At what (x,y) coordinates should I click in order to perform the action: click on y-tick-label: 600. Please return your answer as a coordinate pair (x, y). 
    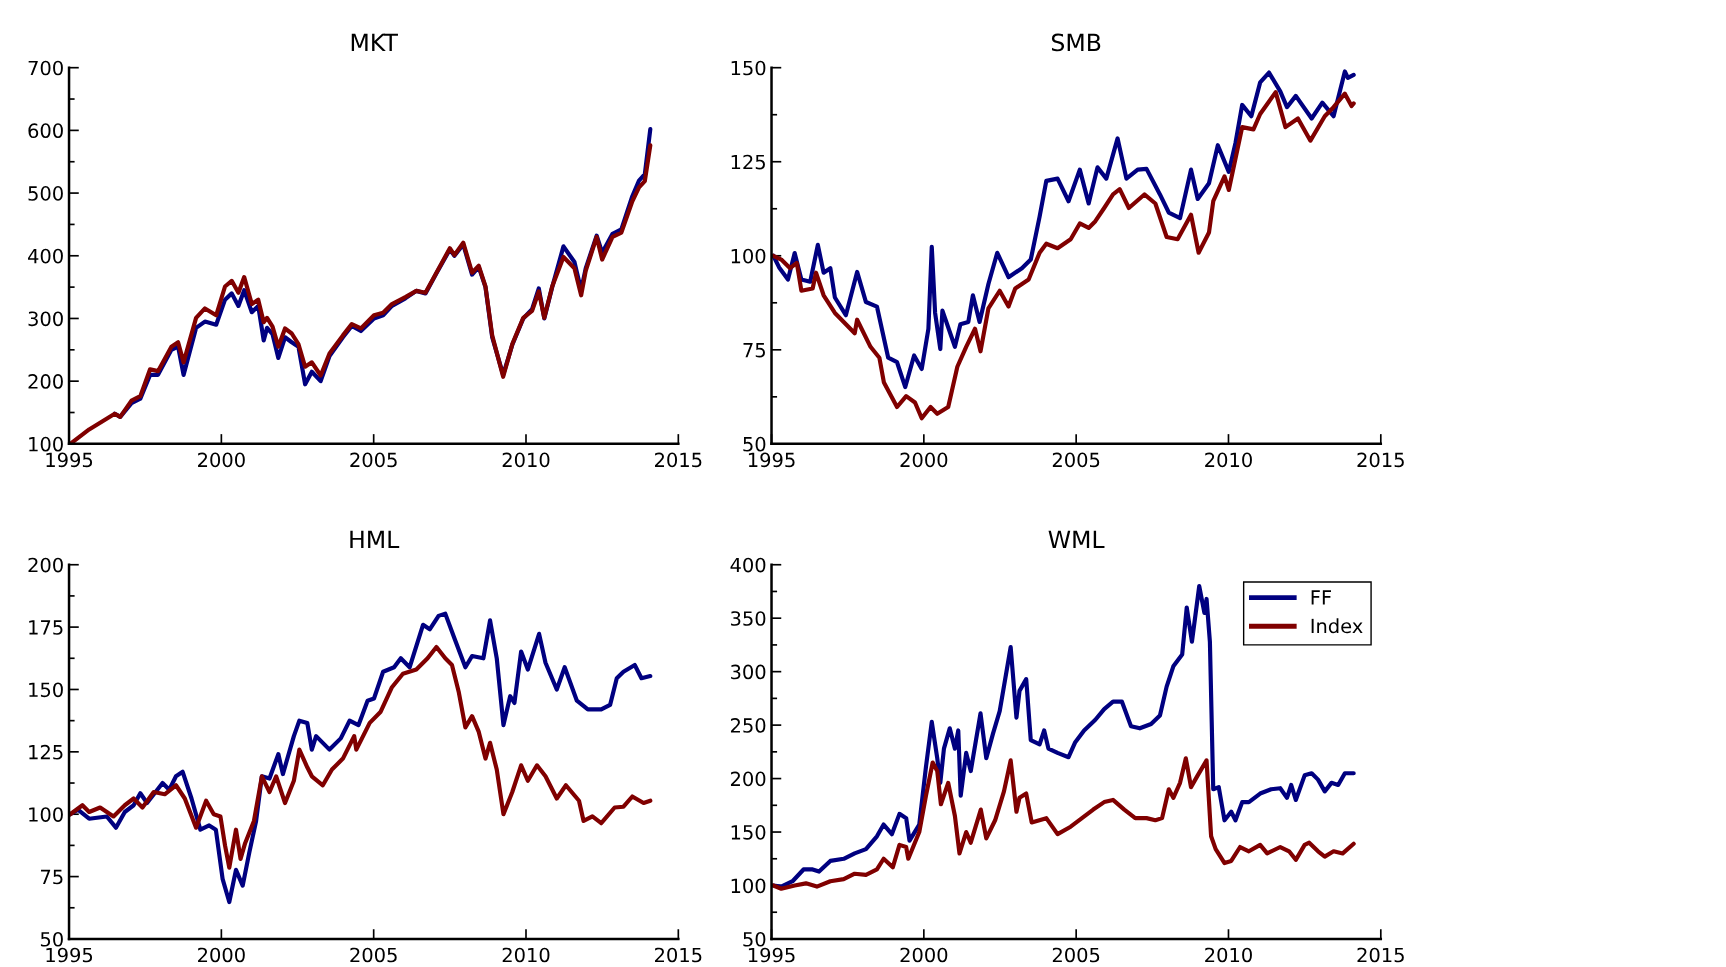
    Looking at the image, I should click on (45, 131).